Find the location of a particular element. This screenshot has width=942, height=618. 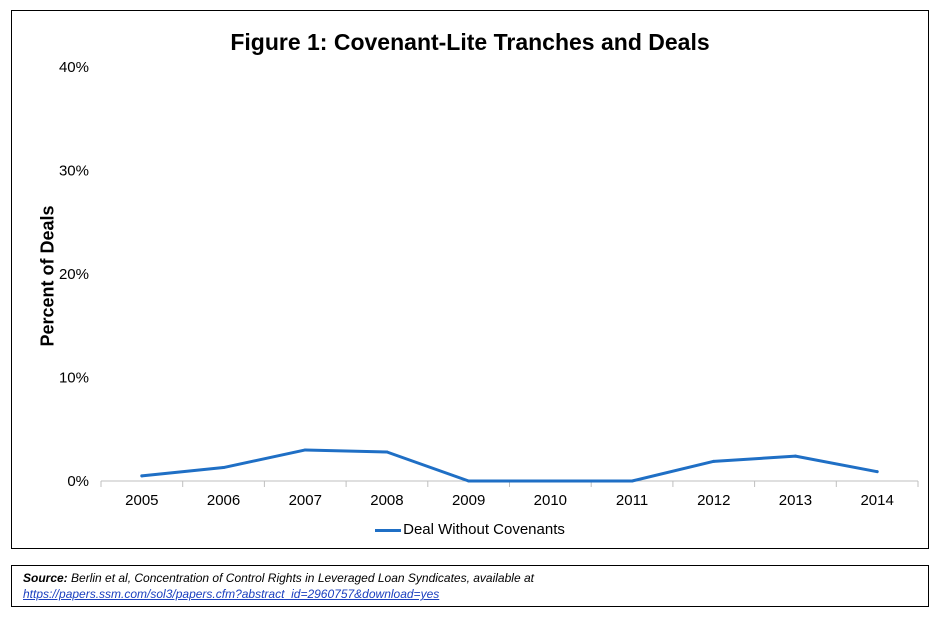

series-line is located at coordinates (509, 465).